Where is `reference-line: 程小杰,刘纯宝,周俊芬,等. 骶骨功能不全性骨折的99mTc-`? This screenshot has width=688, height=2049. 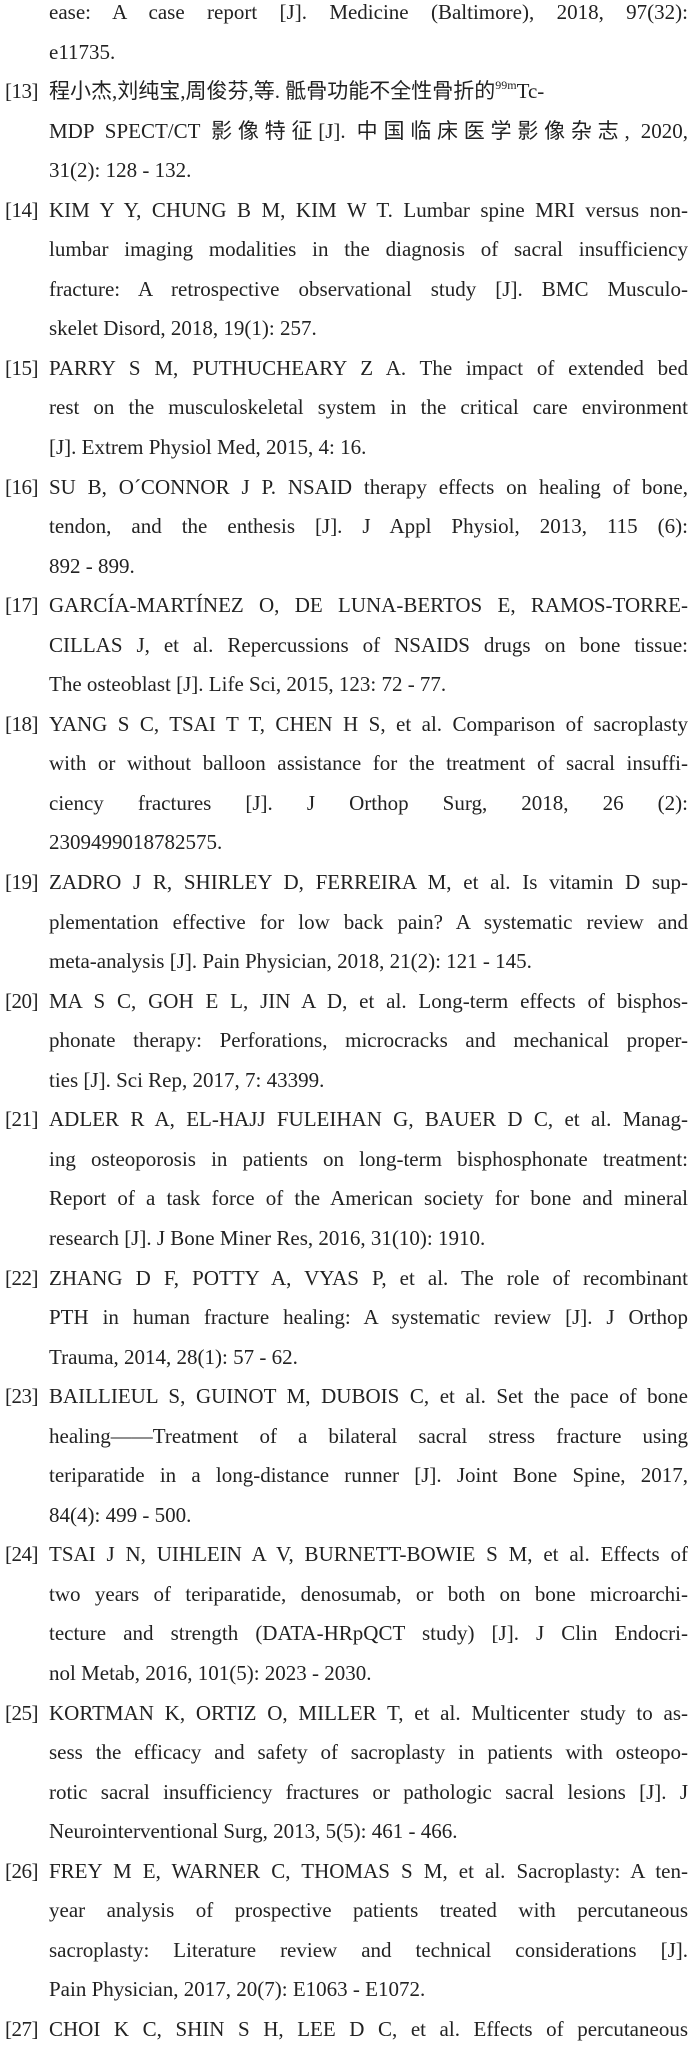 reference-line: 程小杰,刘纯宝,周俊芬,等. 骶骨功能不全性骨折的99mTc- is located at coordinates (368, 92).